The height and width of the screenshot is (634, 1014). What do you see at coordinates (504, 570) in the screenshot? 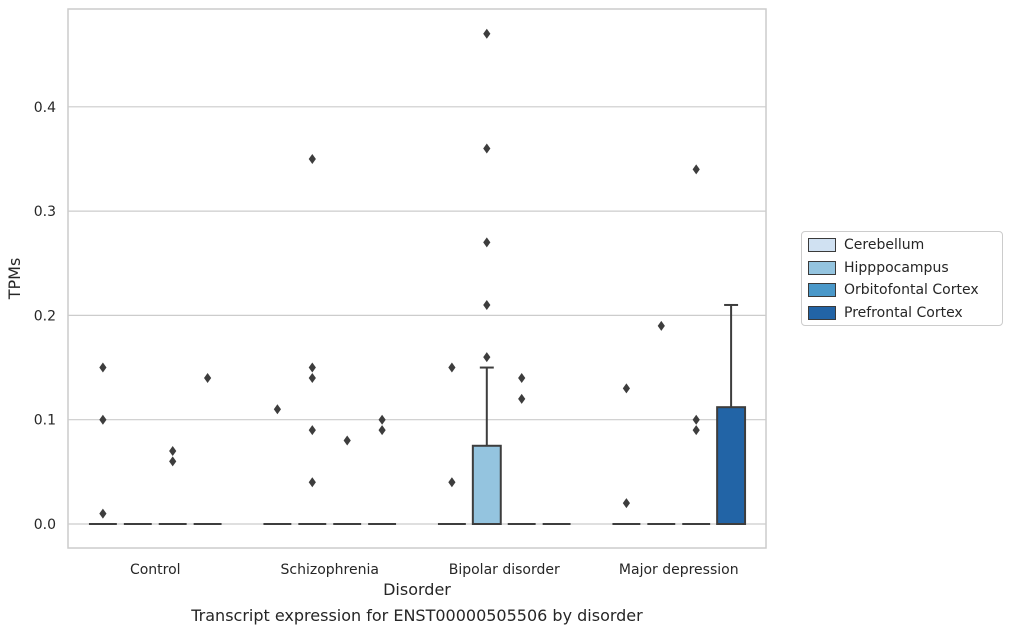
I see `x-tick-label: Bipolar disorder` at bounding box center [504, 570].